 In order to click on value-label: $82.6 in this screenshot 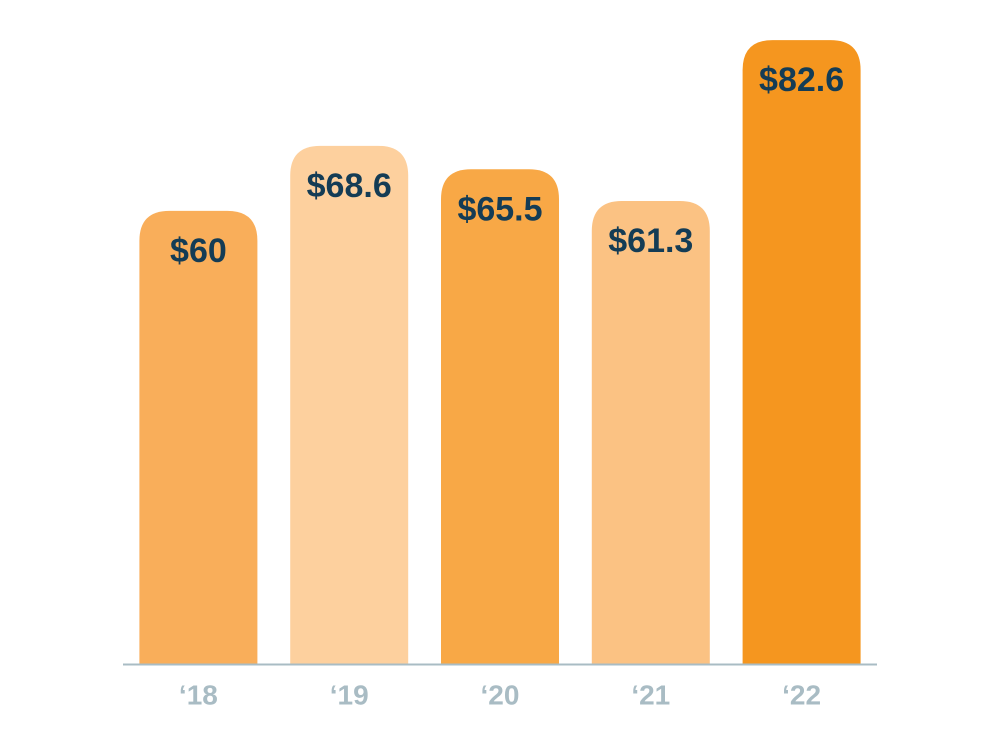, I will do `click(801, 80)`.